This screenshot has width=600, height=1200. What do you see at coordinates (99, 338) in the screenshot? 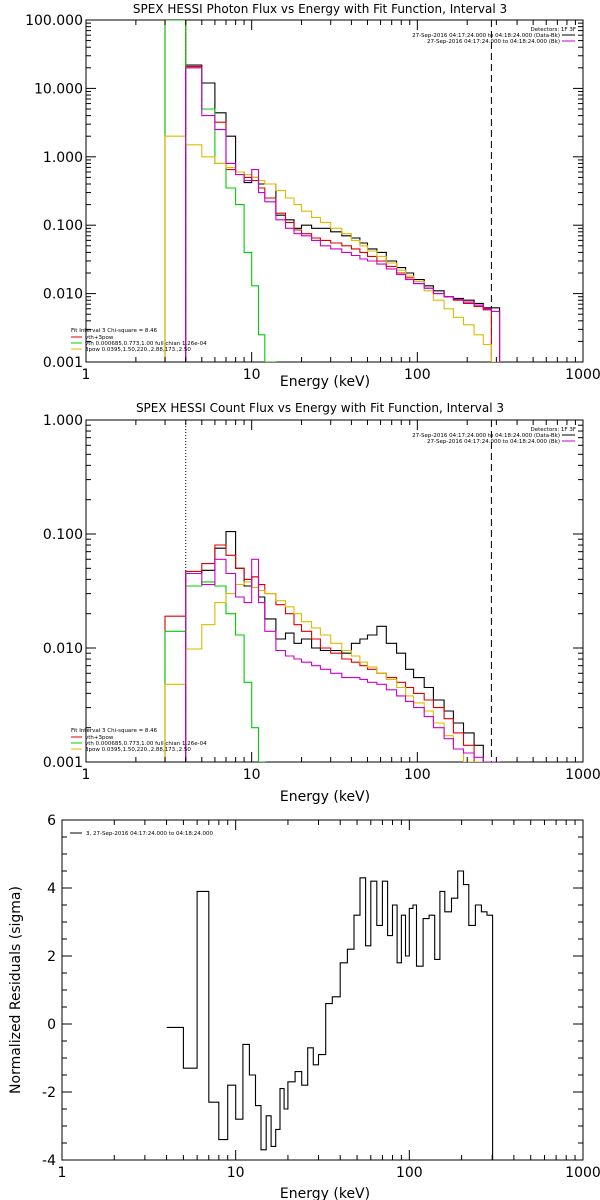
I see `legend-vth3pow: vth+3pow` at bounding box center [99, 338].